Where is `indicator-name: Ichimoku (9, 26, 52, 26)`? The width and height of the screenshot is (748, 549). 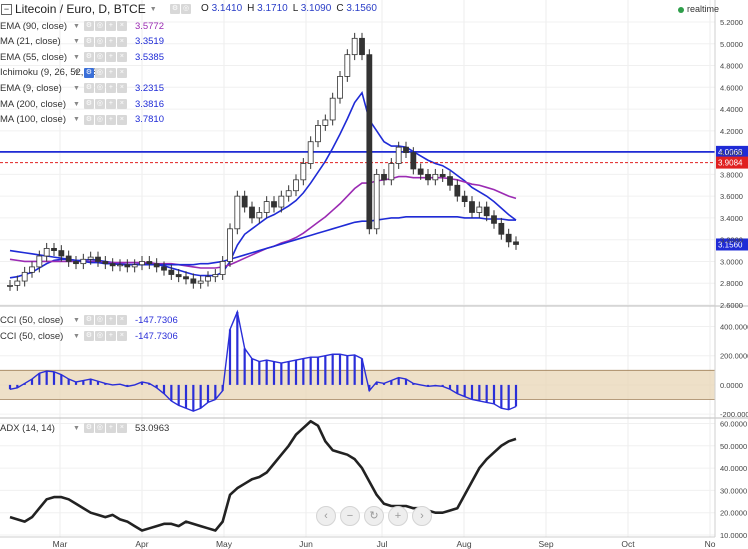
indicator-name: Ichimoku (9, 26, 52, 26) is located at coordinates (50, 73).